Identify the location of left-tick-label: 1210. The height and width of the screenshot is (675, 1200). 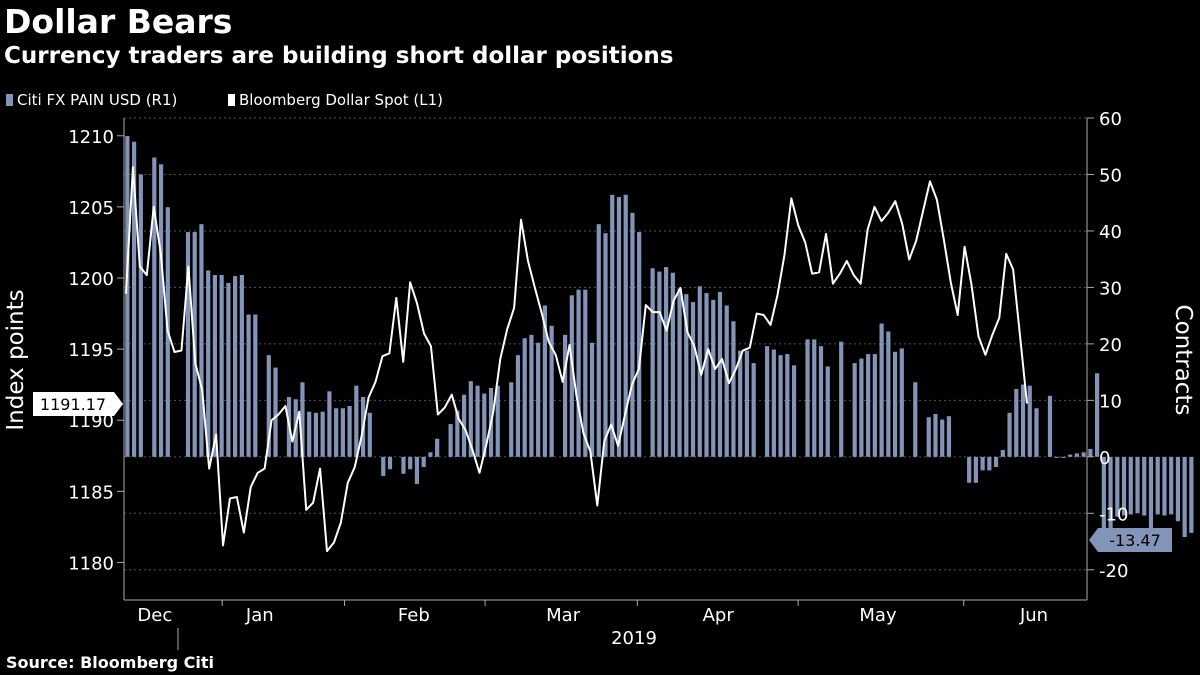
(91, 137).